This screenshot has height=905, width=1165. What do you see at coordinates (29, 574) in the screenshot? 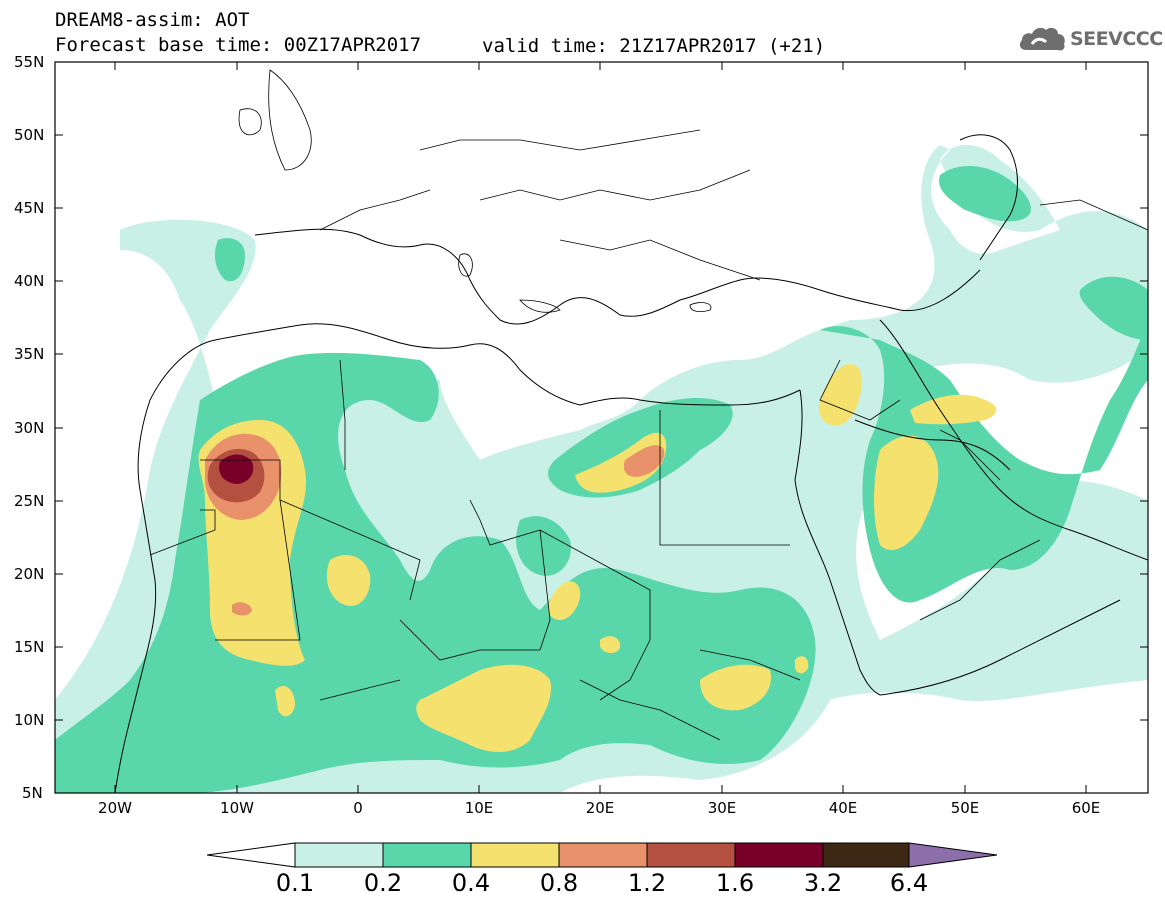
I see `lat-label: 20N` at bounding box center [29, 574].